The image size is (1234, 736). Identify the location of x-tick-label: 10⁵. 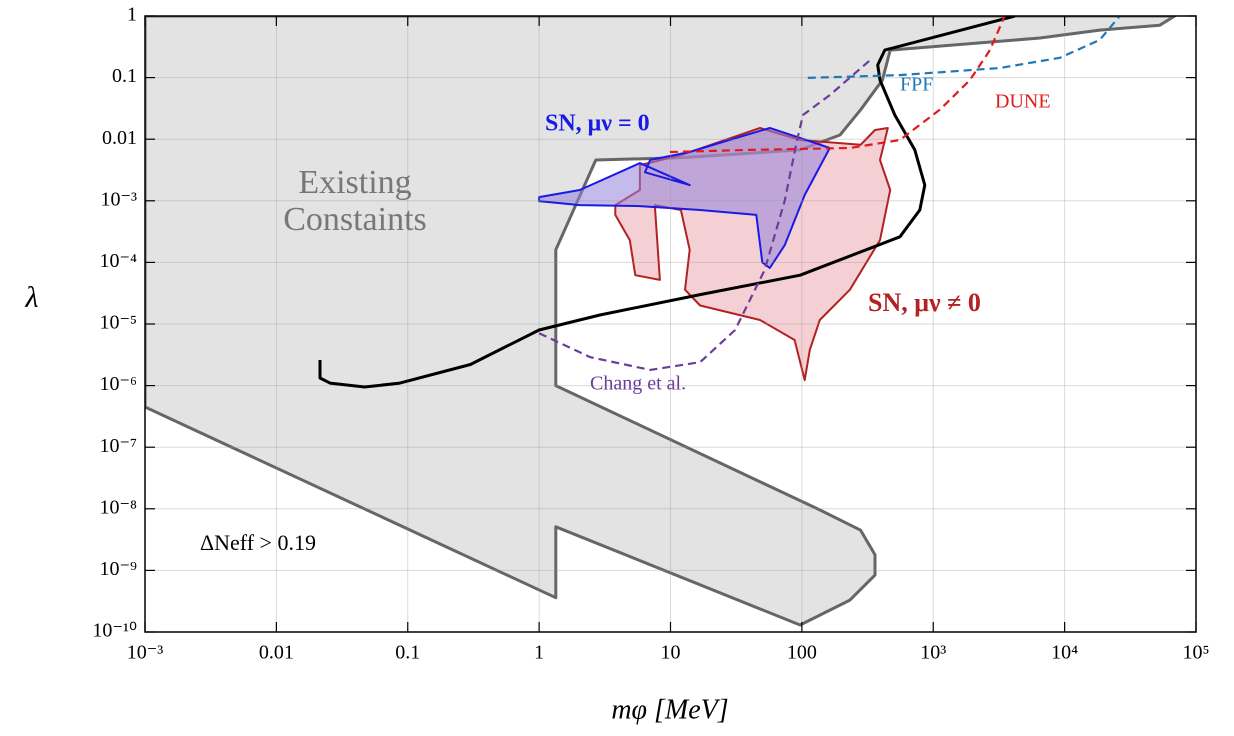
(1196, 653).